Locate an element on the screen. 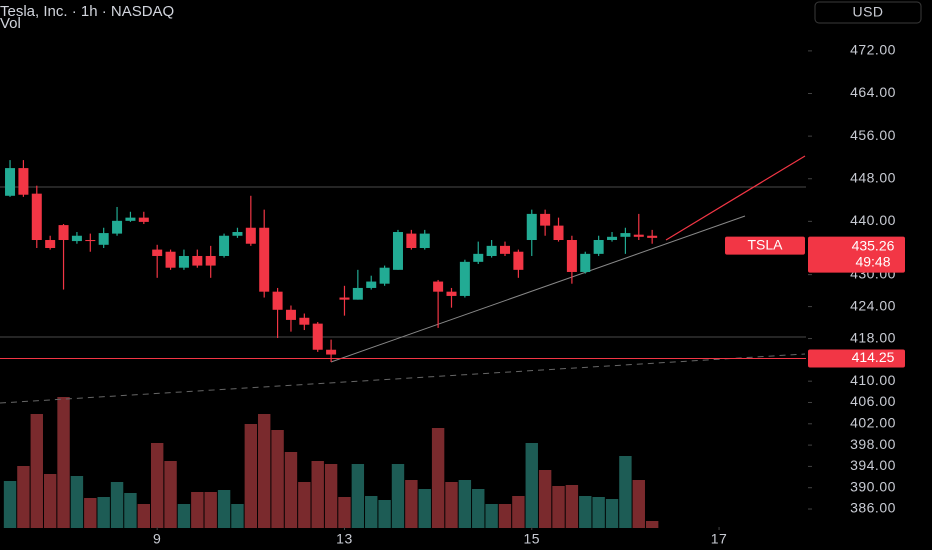  x-tick-label: 15 is located at coordinates (531, 539).